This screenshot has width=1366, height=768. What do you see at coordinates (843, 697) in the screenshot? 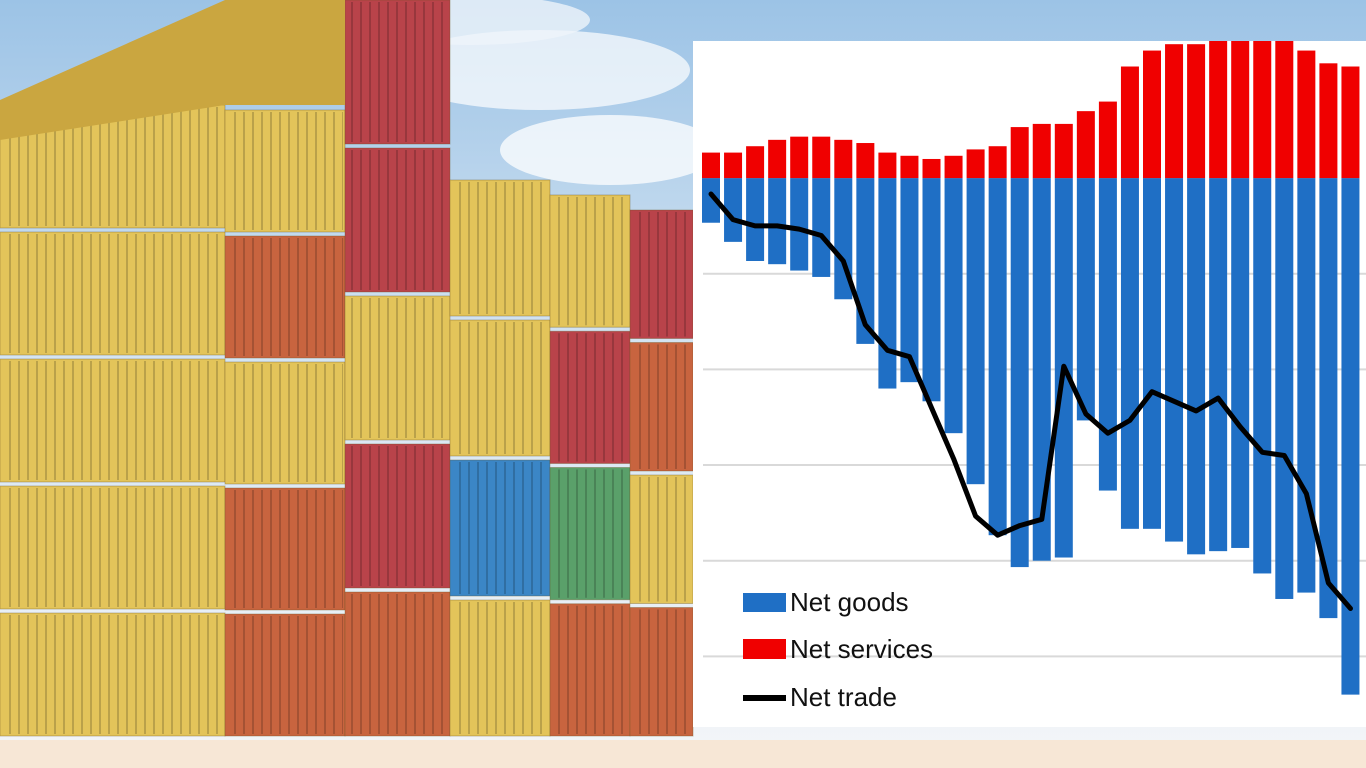
I see `legend-label-net-trade: Net trade` at bounding box center [843, 697].